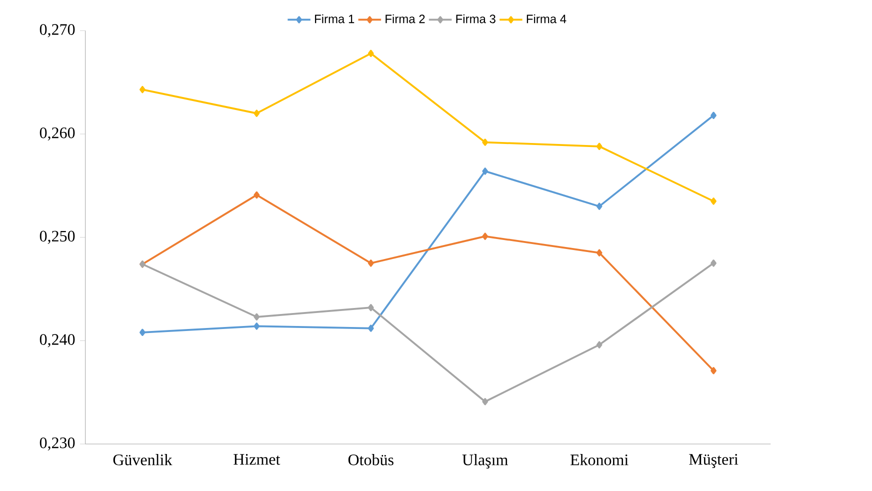  I want to click on legend-label: Firma 4, so click(546, 19).